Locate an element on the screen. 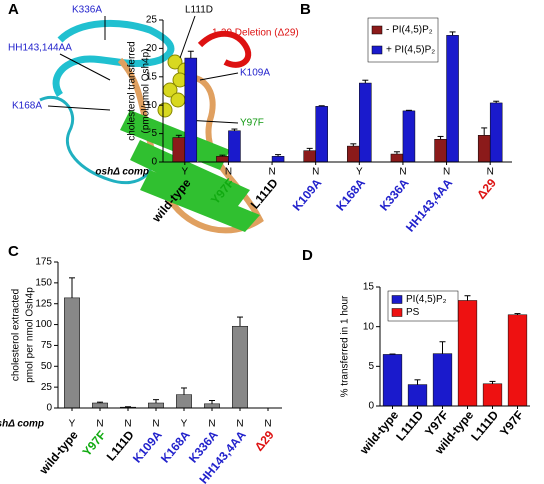  panel-letter: D is located at coordinates (307, 255).